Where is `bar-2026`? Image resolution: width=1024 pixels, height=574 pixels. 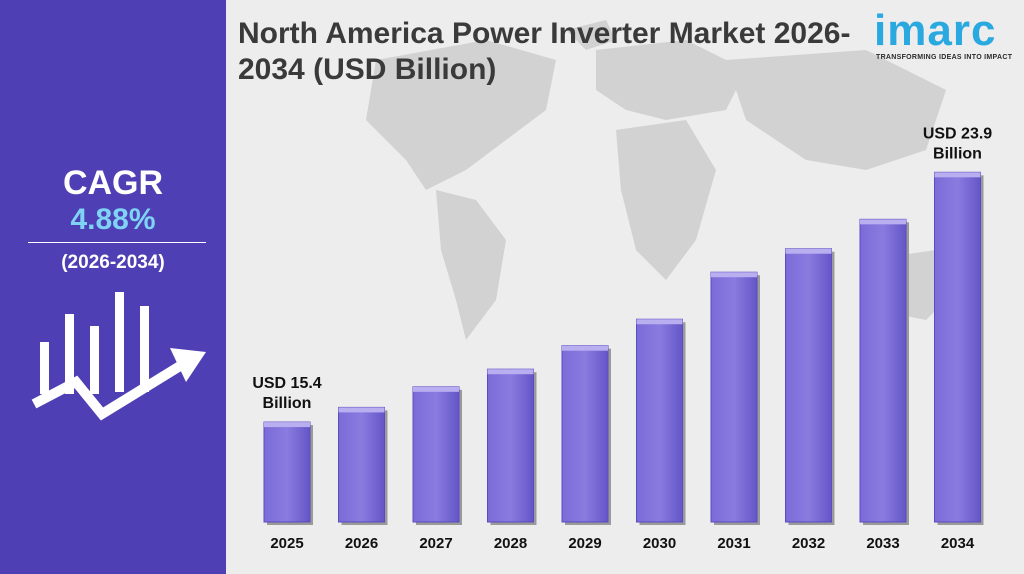
bar-2026 is located at coordinates (363, 465).